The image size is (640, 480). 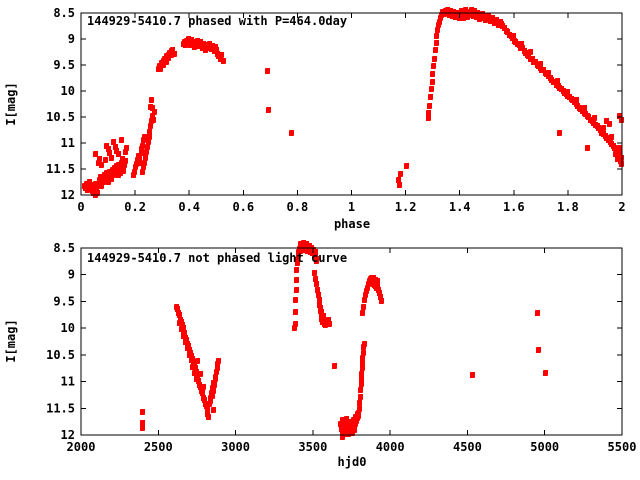 I want to click on svg-text: 4000, so click(x=390, y=447).